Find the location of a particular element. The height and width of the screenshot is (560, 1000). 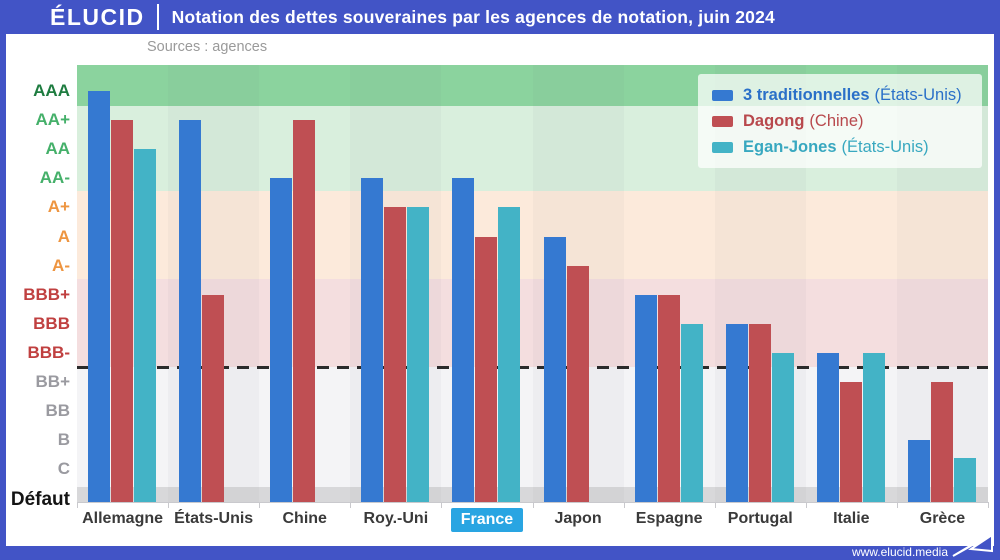

band-bbb is located at coordinates (532, 323).